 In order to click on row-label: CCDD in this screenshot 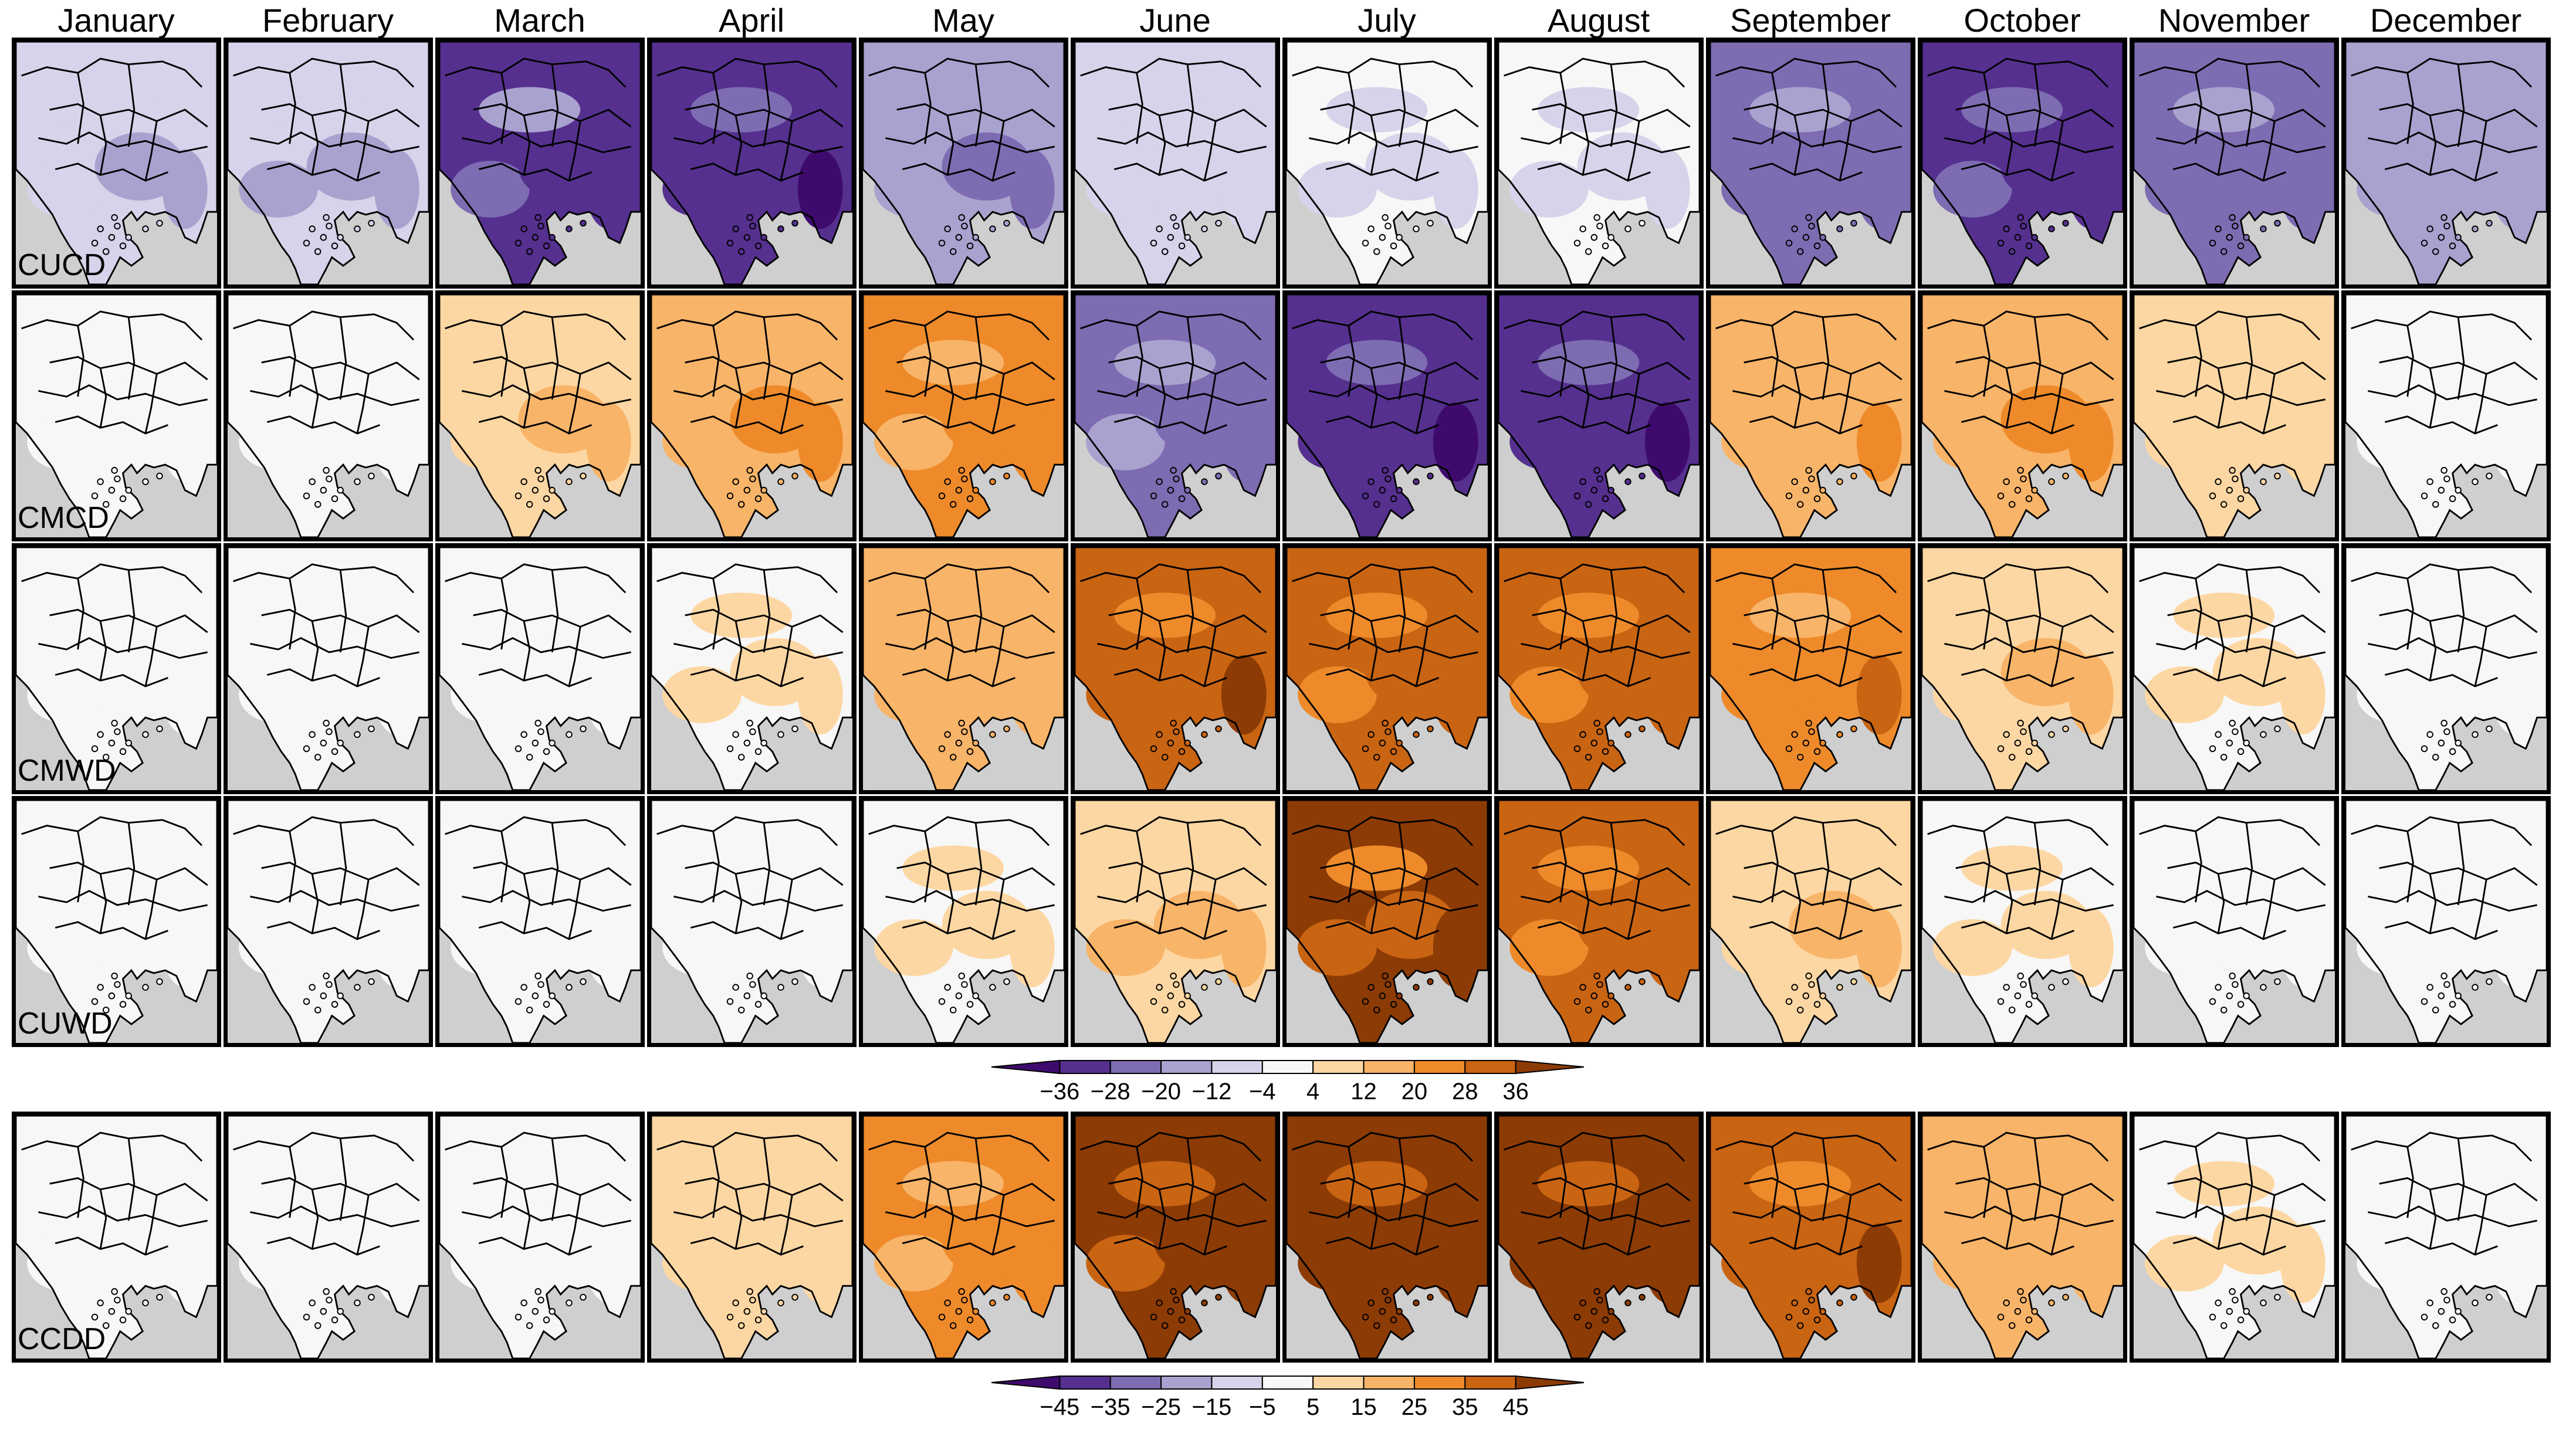, I will do `click(62, 1339)`.